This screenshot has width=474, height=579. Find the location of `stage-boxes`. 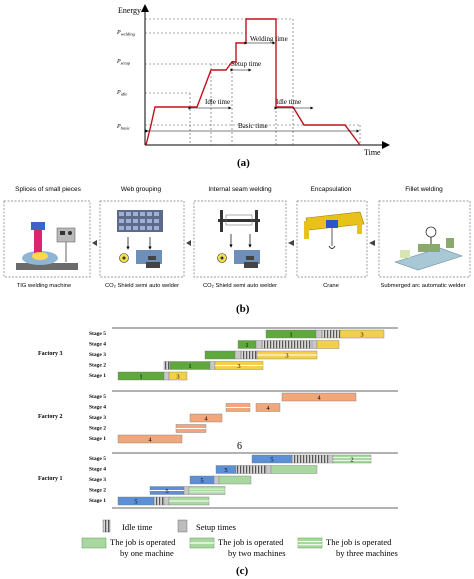

stage-boxes is located at coordinates (237, 239).